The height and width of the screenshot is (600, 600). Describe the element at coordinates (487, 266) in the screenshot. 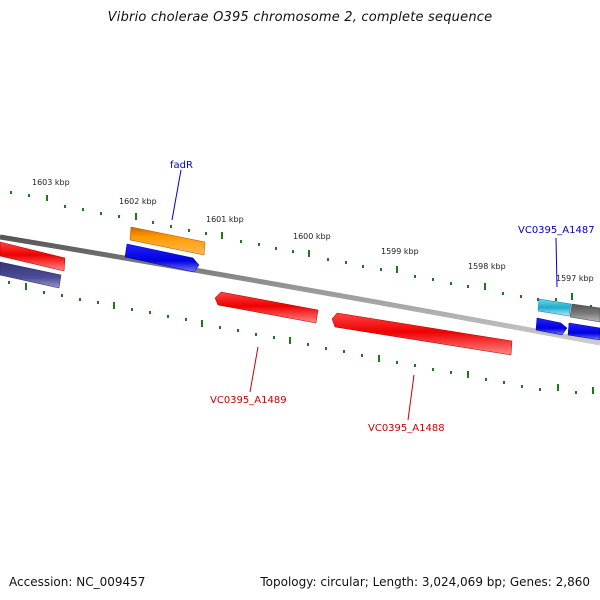

I see `scale-label: 1598 kbp` at that location.